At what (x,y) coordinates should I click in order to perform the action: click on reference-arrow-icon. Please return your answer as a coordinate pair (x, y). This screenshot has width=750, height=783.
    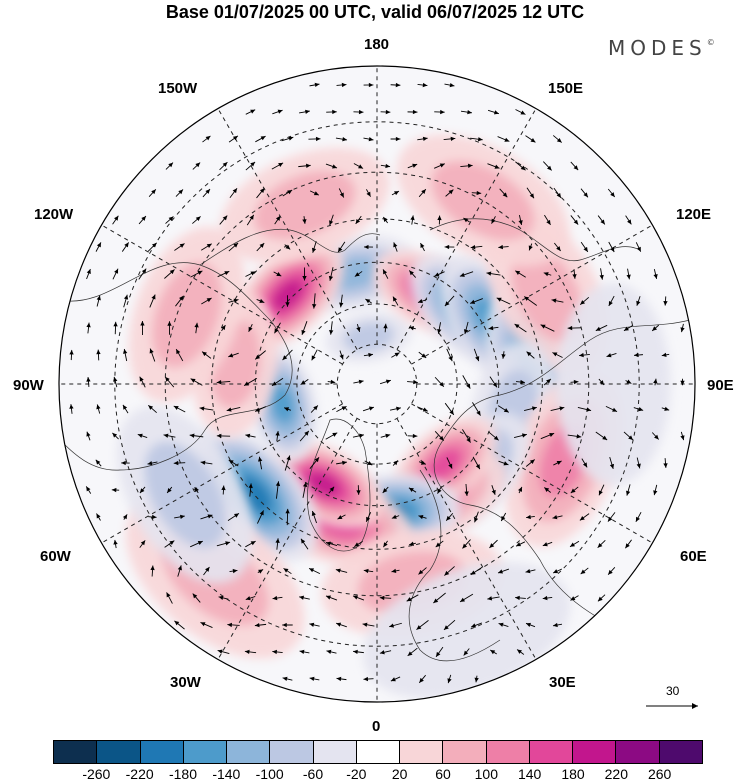
    Looking at the image, I should click on (672, 706).